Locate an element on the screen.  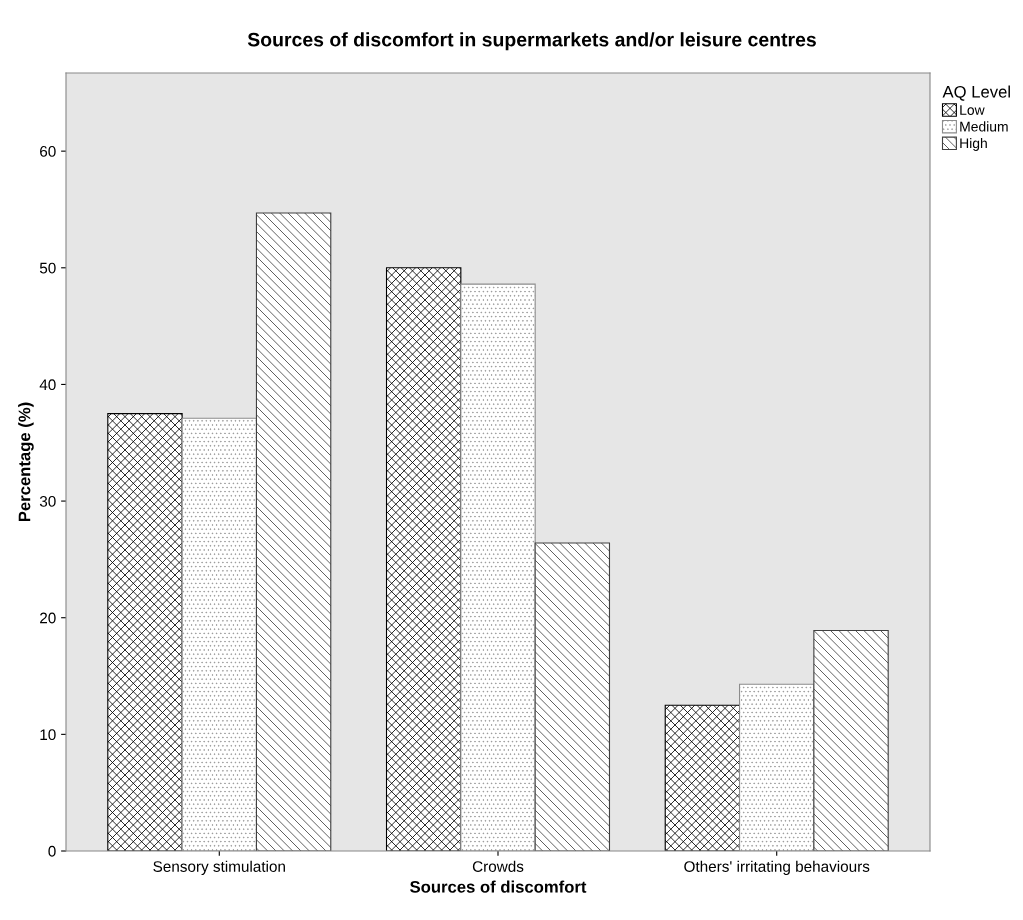
y-tick-label: 30 is located at coordinates (47, 501).